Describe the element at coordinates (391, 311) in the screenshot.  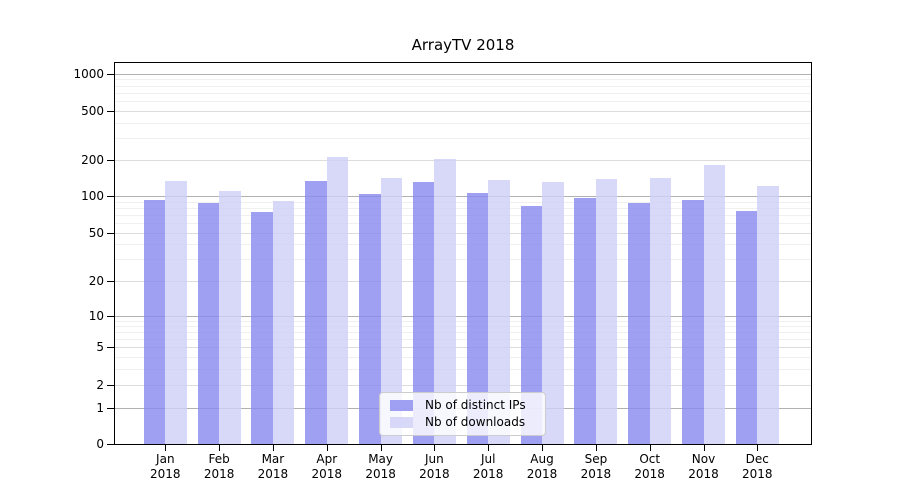
I see `bar-downloads-may` at that location.